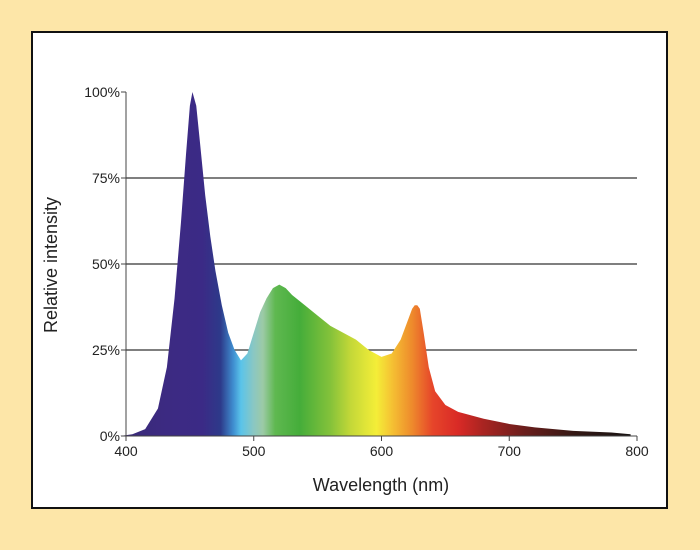 This screenshot has height=550, width=700. I want to click on y-tick-label: 25%, so click(106, 350).